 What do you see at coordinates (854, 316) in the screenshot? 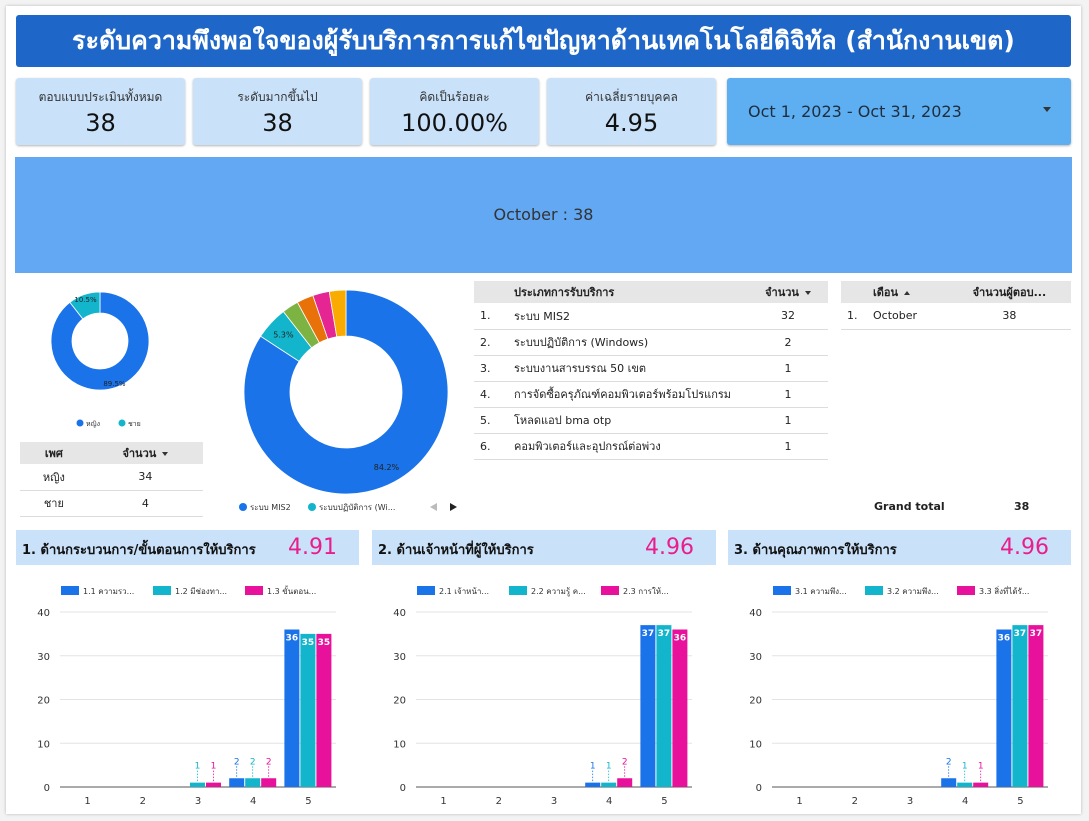
I see `table-cell: 1.` at bounding box center [854, 316].